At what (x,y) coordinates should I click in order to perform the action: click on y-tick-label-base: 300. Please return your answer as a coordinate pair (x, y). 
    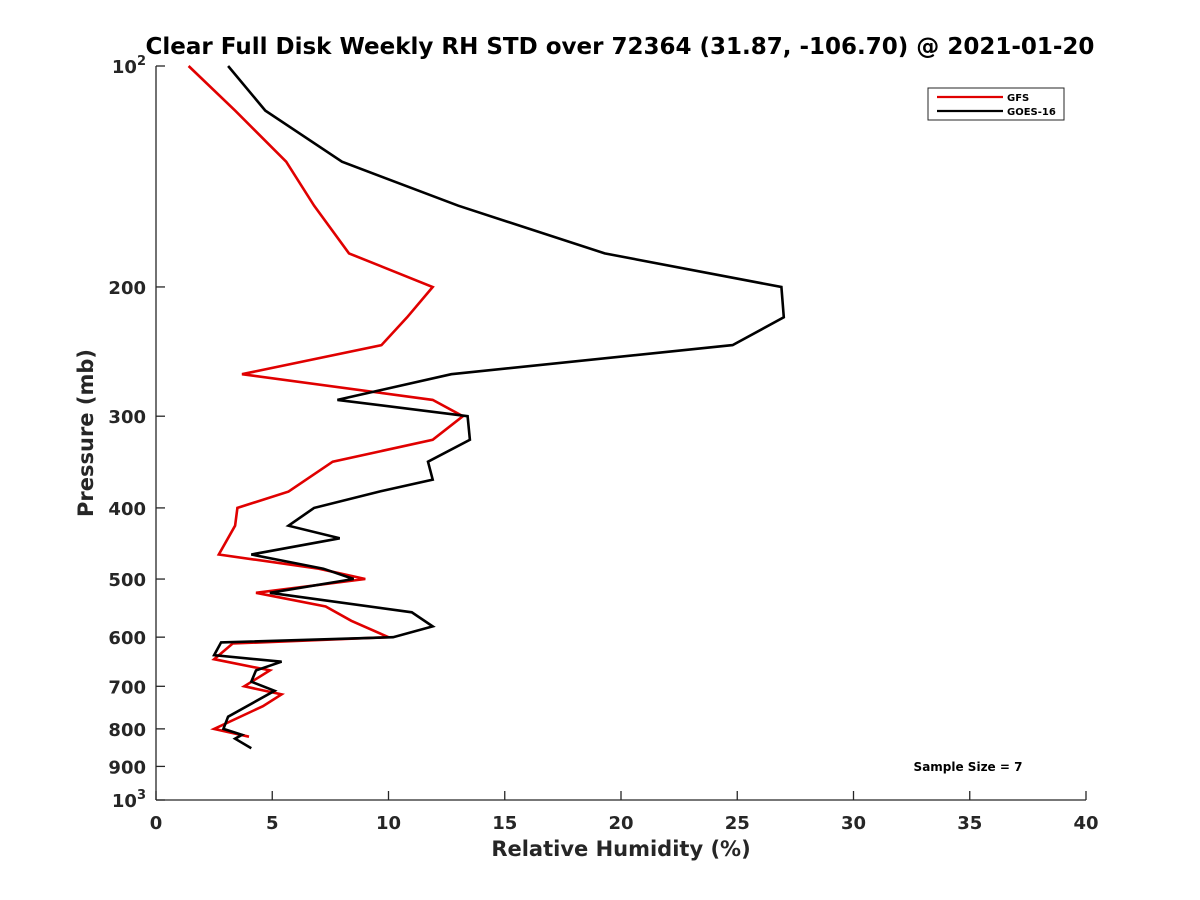
    Looking at the image, I should click on (127, 417).